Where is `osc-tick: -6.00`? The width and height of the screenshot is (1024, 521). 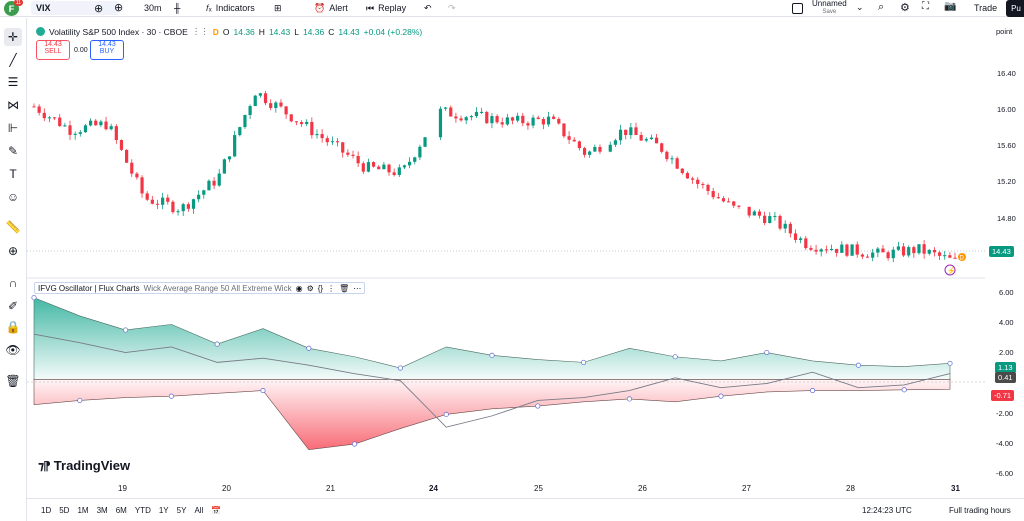
osc-tick: -6.00 is located at coordinates (1005, 473).